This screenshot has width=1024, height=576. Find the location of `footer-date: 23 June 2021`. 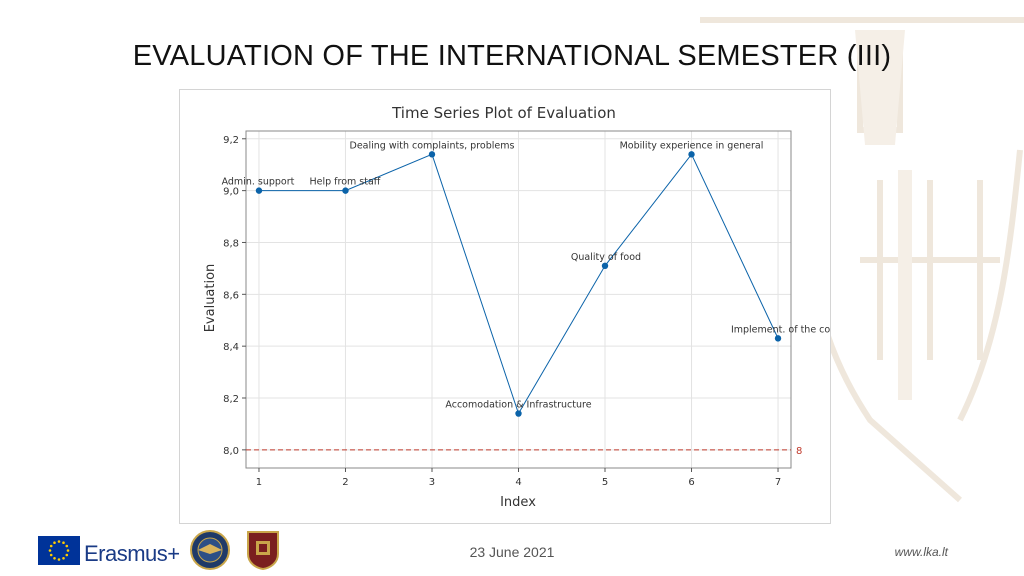

footer-date: 23 June 2021 is located at coordinates (512, 552).